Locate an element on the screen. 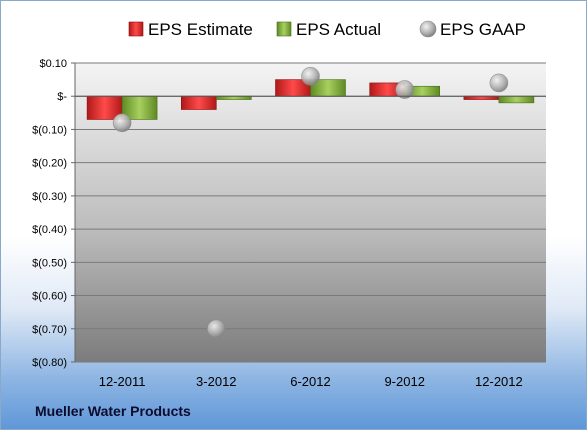  y-tick-label: $(0.30) is located at coordinates (49, 197).